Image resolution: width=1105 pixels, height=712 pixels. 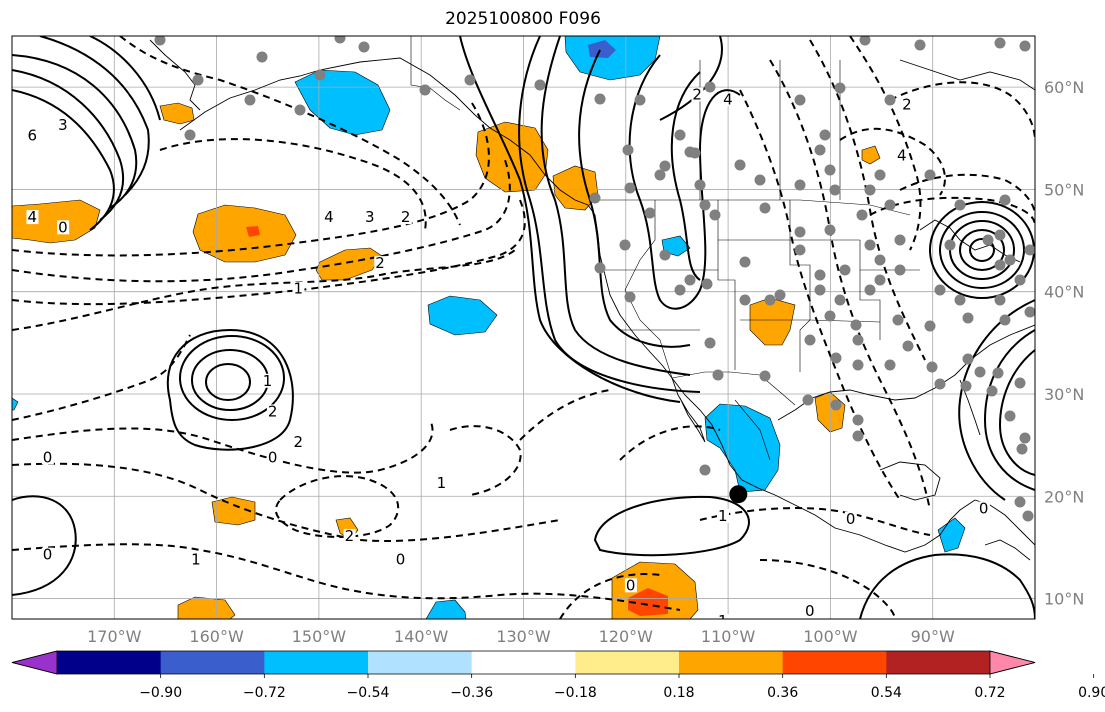 I want to click on anomaly-strong-negative, so click(x=602, y=49).